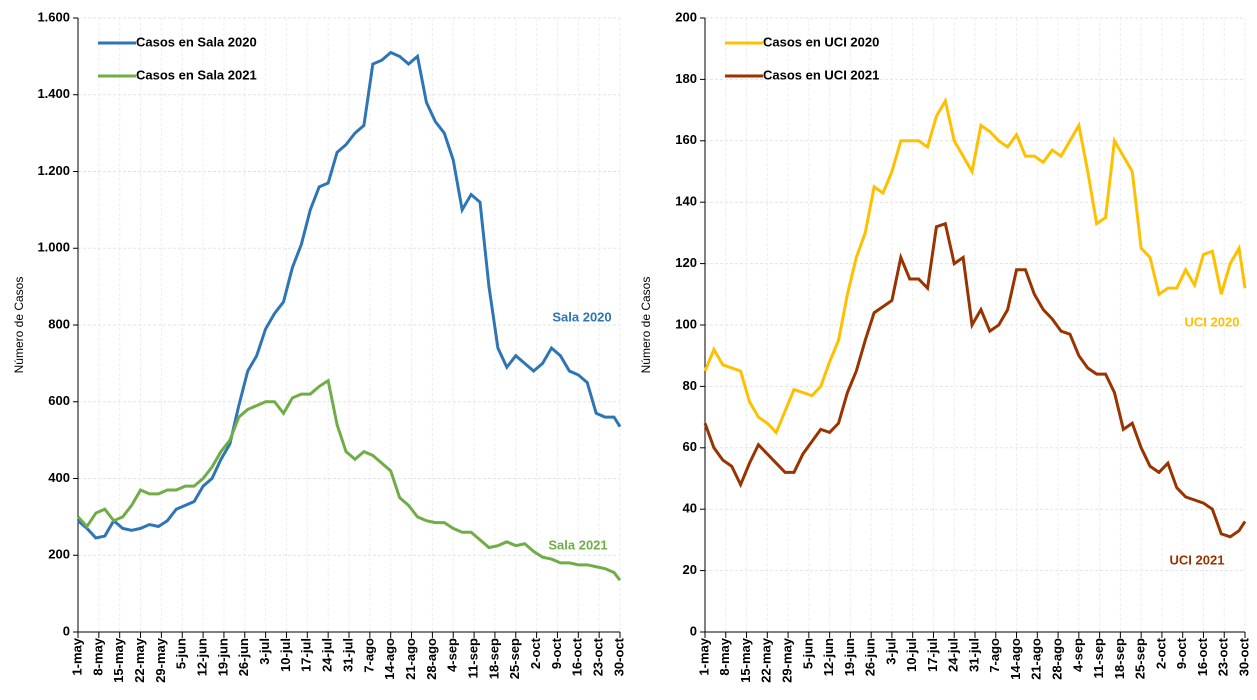 Image resolution: width=1257 pixels, height=700 pixels. What do you see at coordinates (349, 480) in the screenshot?
I see `line` at bounding box center [349, 480].